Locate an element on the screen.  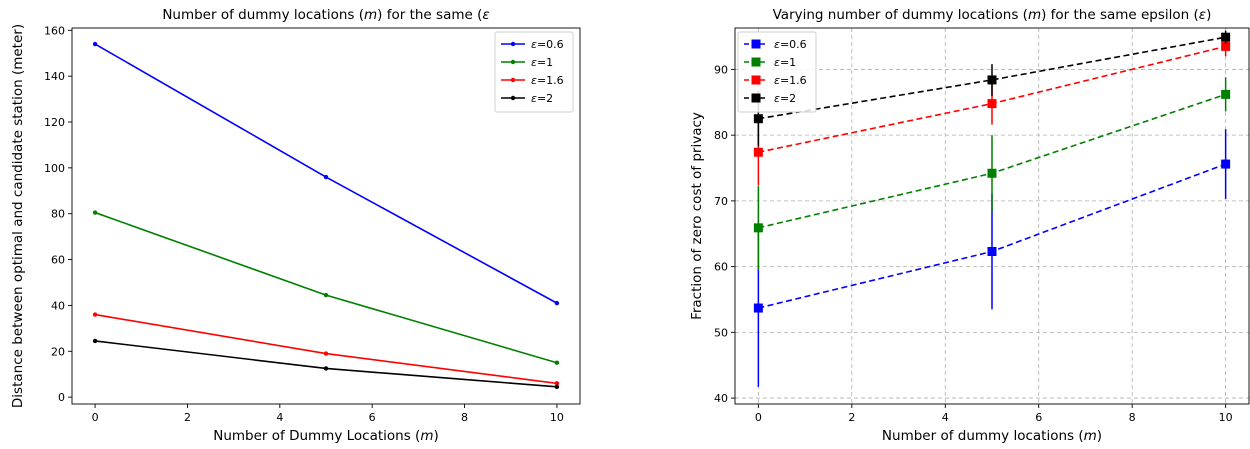
text-part: ) for the same ( is located at coordinates (429, 15).